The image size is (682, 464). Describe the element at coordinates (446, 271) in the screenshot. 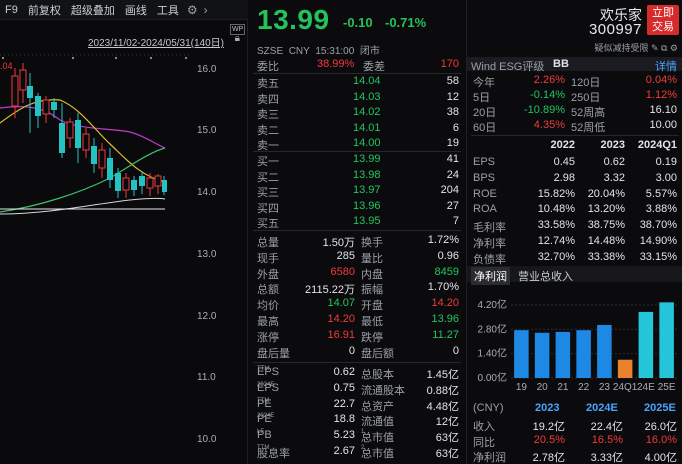

I see `stat-value: 8459` at that location.